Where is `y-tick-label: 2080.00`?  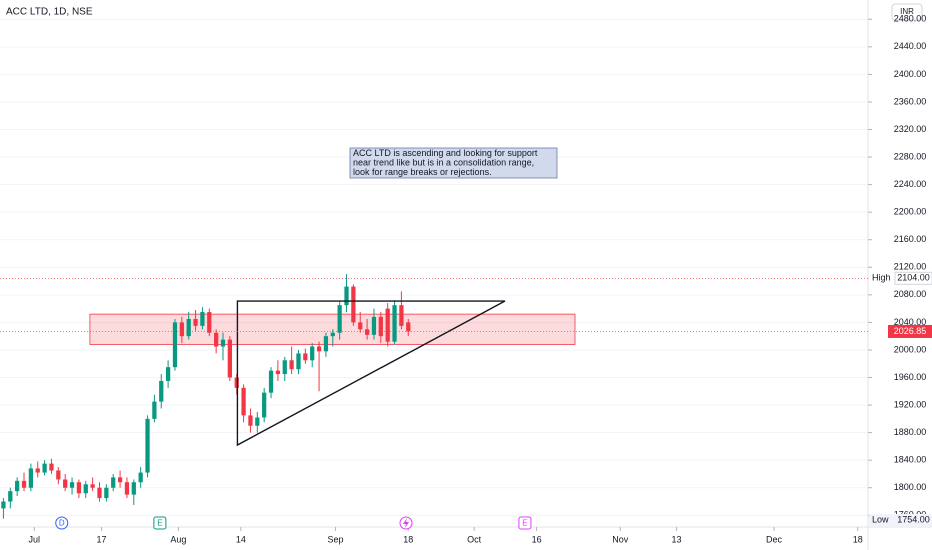
y-tick-label: 2080.00 is located at coordinates (910, 294).